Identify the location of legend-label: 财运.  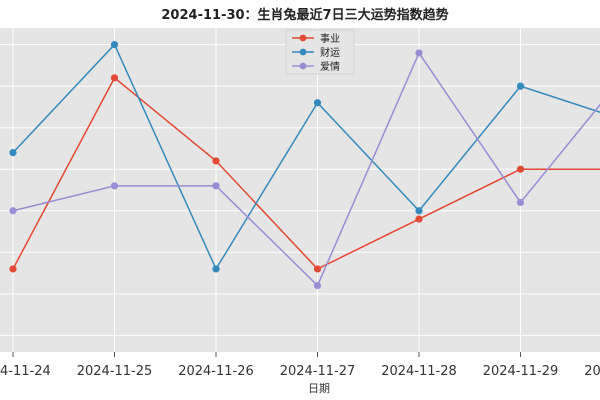
(330, 52).